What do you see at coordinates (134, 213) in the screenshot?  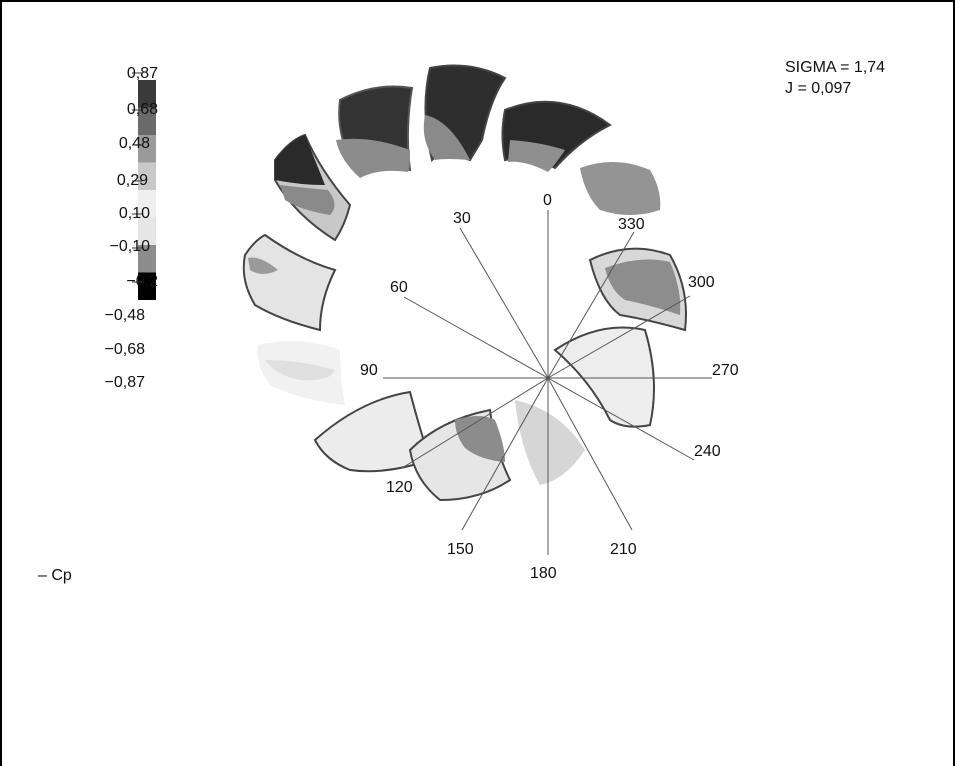 I see `scale-label: 0,10` at bounding box center [134, 213].